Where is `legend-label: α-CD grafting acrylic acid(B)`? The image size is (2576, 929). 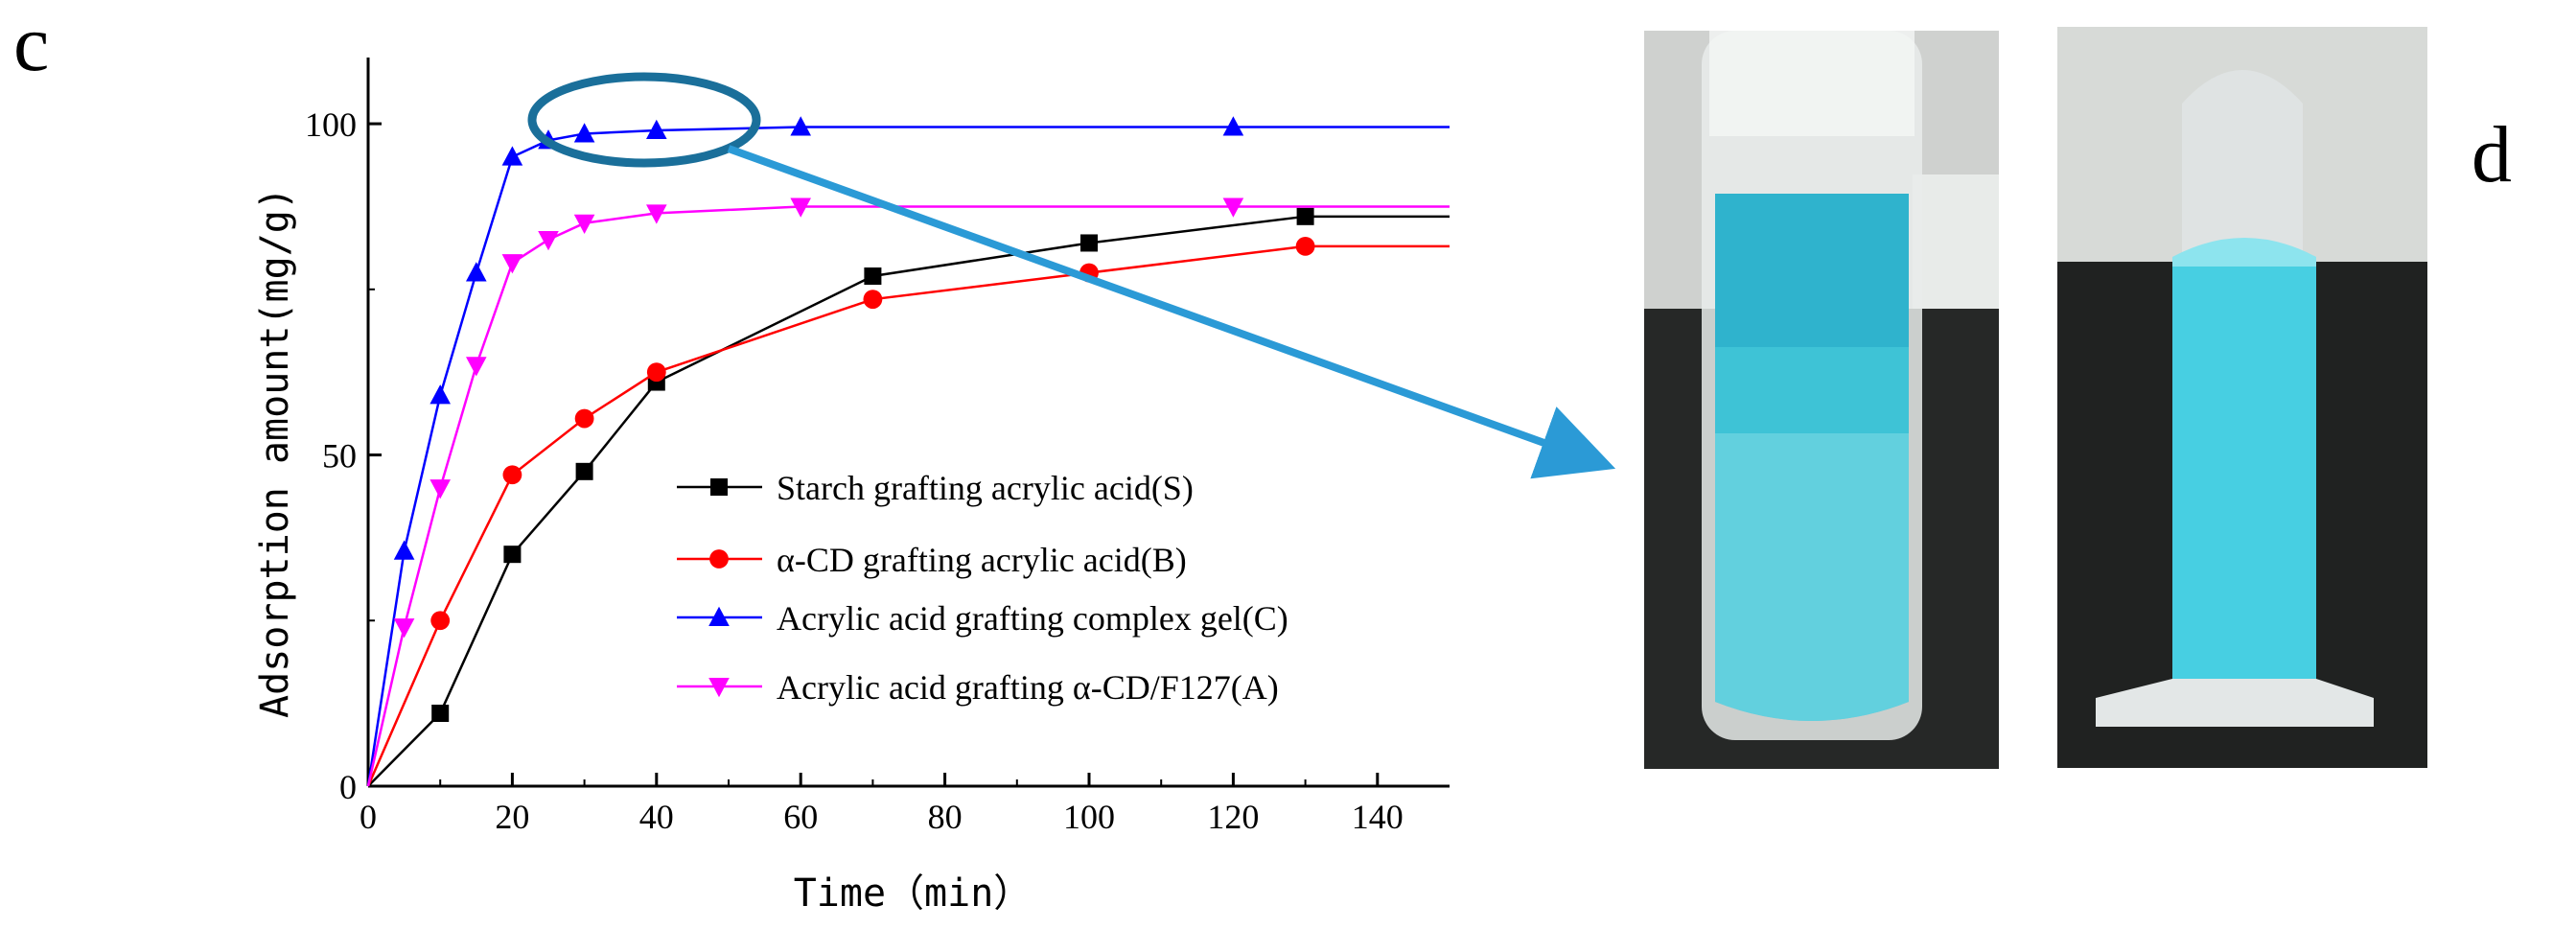
legend-label: α-CD grafting acrylic acid(B) is located at coordinates (982, 560).